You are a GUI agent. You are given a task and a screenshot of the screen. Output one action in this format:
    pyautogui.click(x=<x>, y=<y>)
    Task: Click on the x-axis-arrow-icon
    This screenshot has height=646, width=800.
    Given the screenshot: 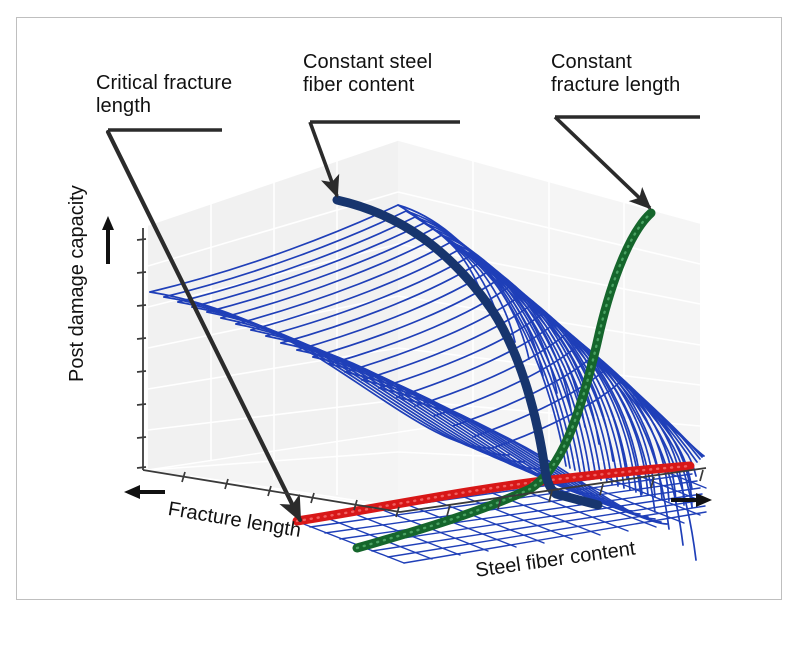 What is the action you would take?
    pyautogui.click(x=144, y=492)
    